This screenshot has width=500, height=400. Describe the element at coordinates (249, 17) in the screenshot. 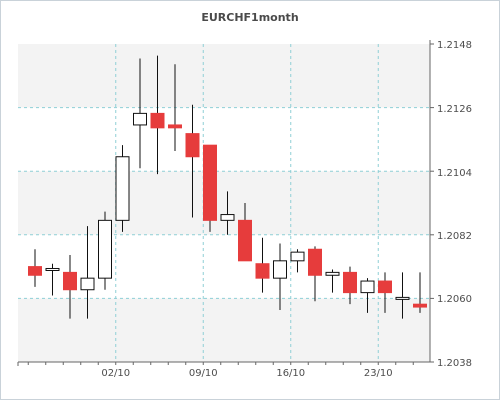

I see `chart-title: EURCHF1month` at that location.